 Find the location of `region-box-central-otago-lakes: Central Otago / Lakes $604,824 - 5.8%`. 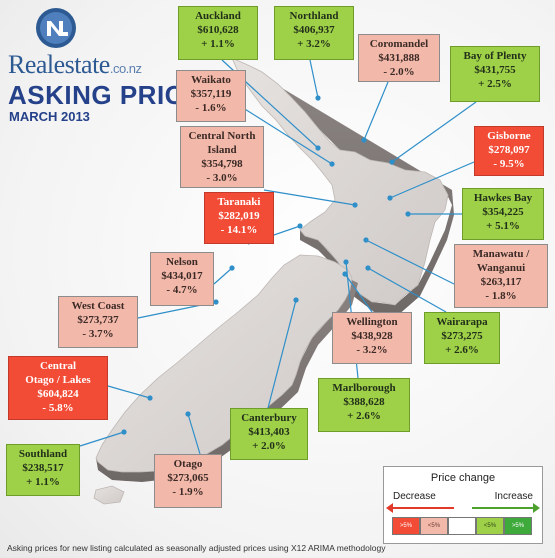

region-box-central-otago-lakes: Central Otago / Lakes $604,824 - 5.8% is located at coordinates (58, 388).